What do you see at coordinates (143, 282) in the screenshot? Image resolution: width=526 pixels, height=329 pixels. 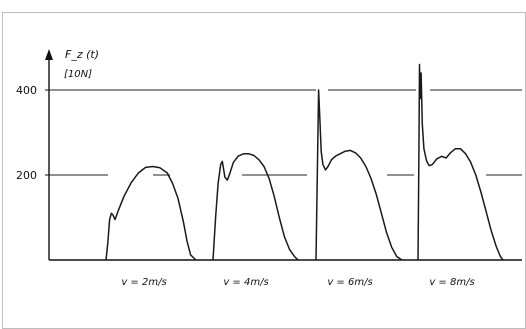 I see `series-label-1: v = 2m/s` at bounding box center [143, 282].